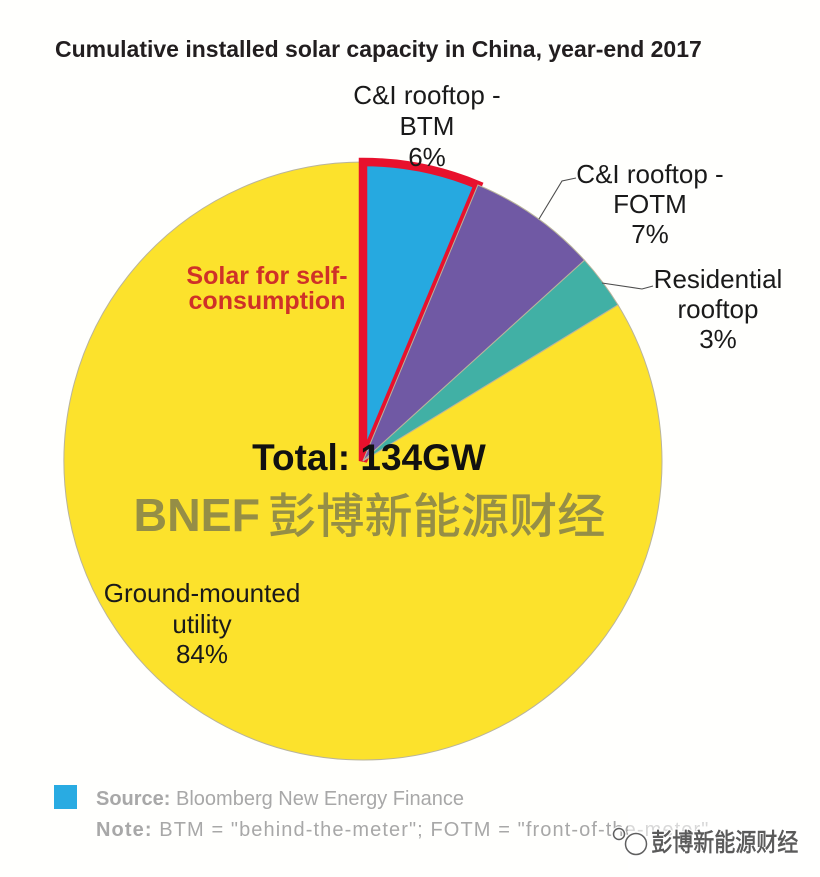 This screenshot has height=877, width=820. What do you see at coordinates (197, 515) in the screenshot?
I see `svg-text: BNEF` at bounding box center [197, 515].